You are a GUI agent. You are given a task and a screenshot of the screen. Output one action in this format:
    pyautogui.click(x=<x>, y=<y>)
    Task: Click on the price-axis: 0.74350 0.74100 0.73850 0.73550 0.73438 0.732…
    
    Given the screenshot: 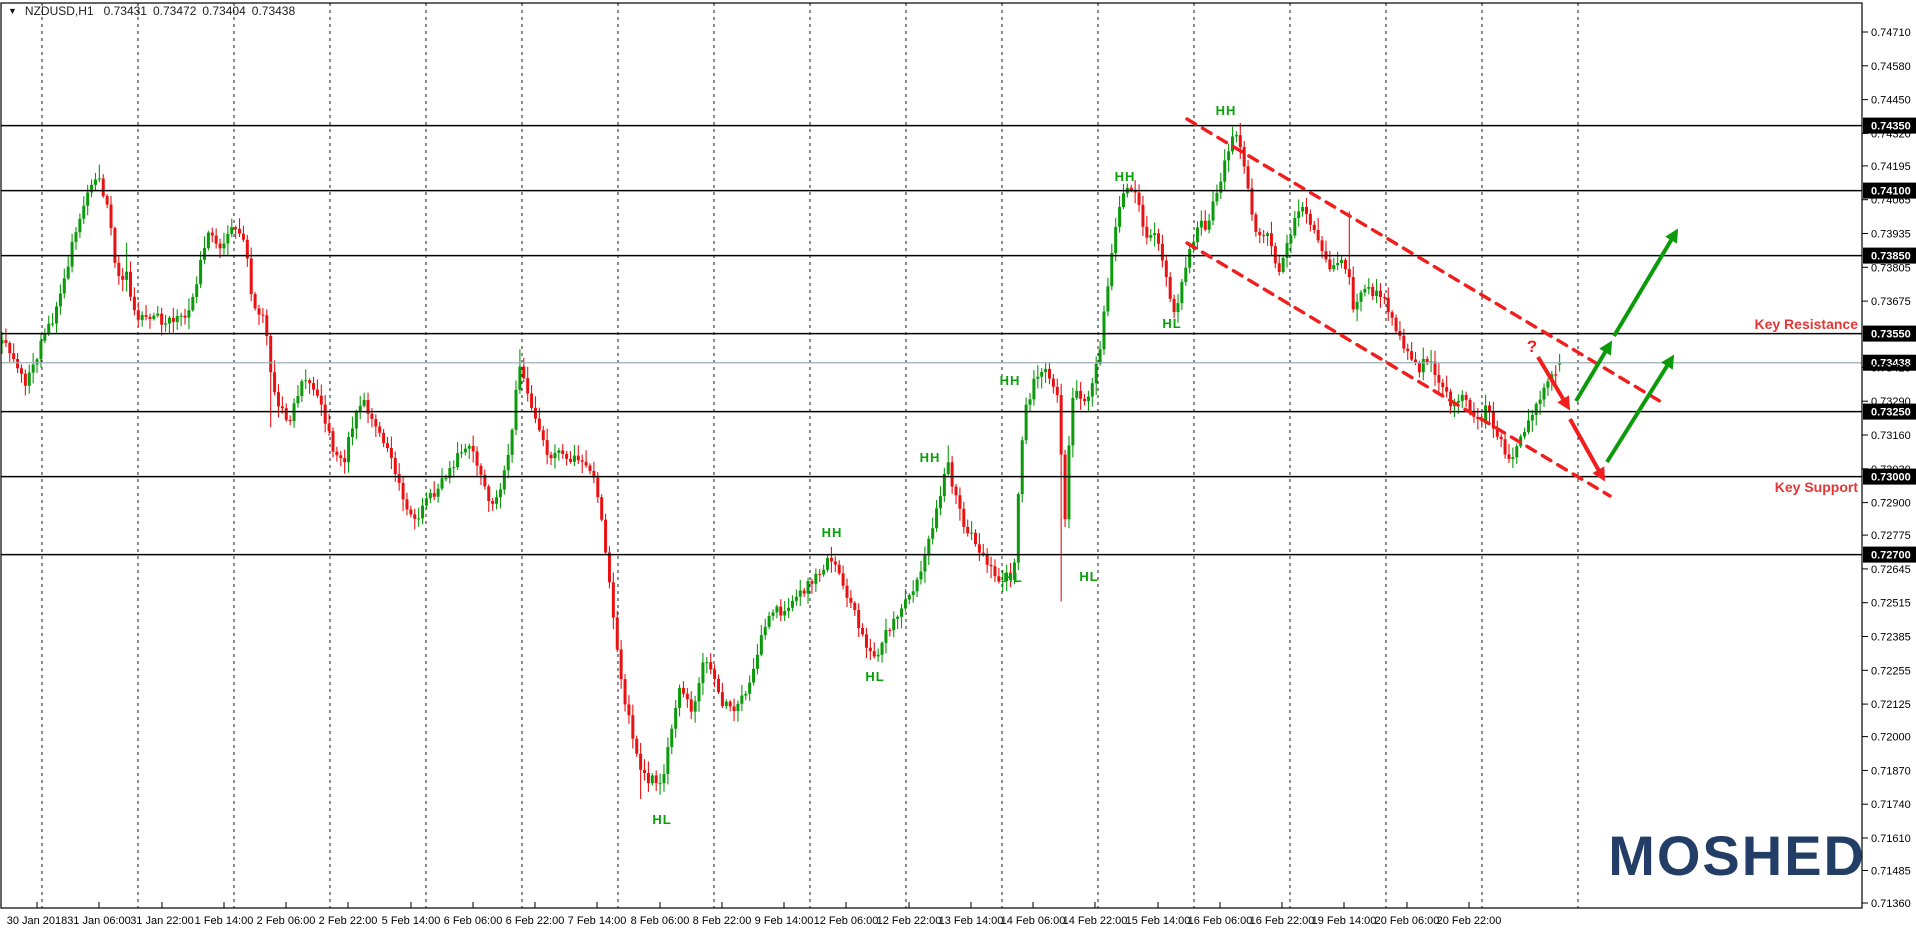 What is the action you would take?
    pyautogui.click(x=1889, y=467)
    